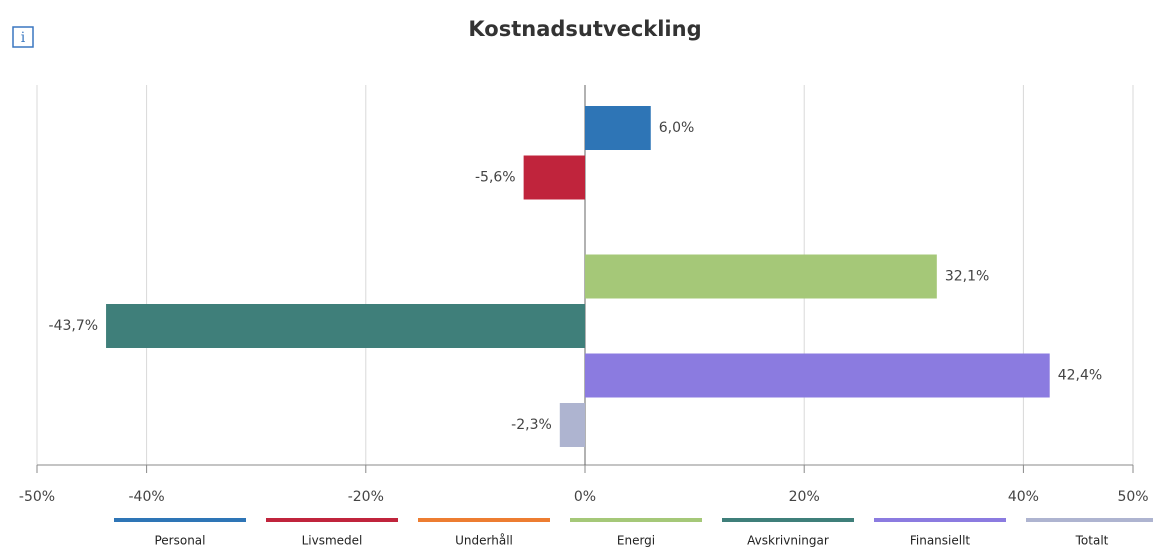  Describe the element at coordinates (584, 29) in the screenshot. I see `chart-title: Kostnadsutveckling` at that location.